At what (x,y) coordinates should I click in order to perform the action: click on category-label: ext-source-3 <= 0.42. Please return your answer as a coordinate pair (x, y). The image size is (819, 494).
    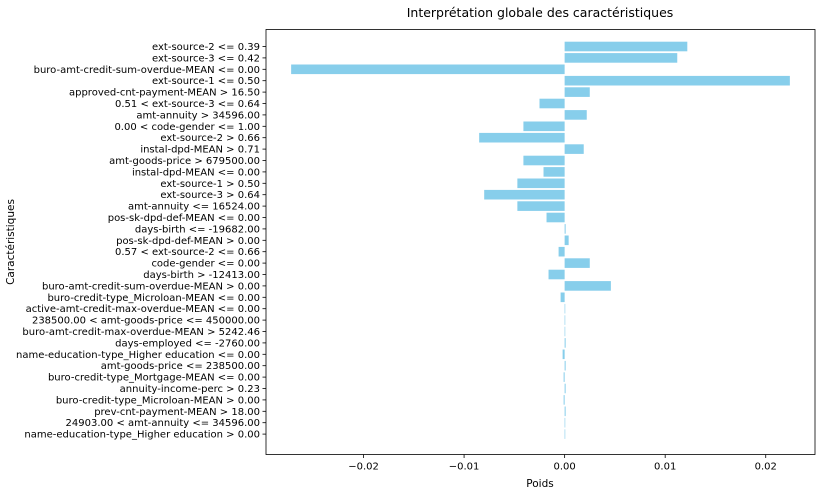
    Looking at the image, I should click on (206, 58).